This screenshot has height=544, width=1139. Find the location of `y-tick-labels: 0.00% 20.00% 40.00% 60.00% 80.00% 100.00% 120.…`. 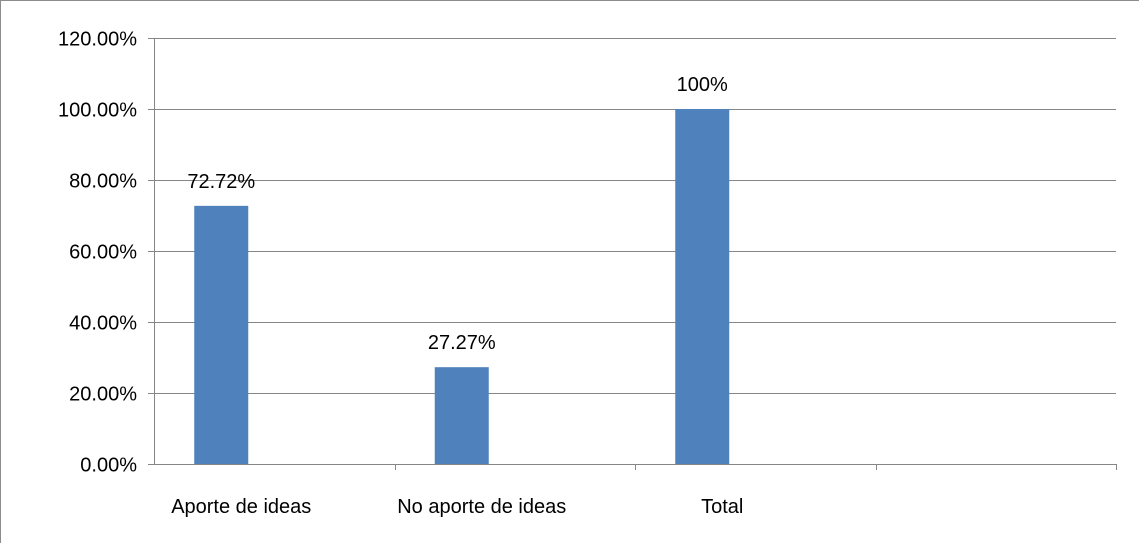

y-tick-labels: 0.00% 20.00% 40.00% 60.00% 80.00% 100.00% 120.… is located at coordinates (97, 253).